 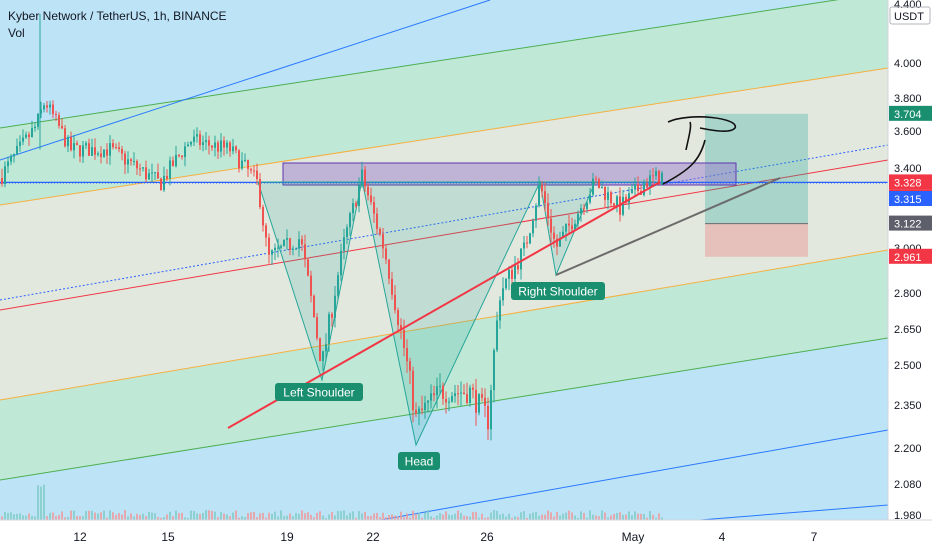 I want to click on head-label: Head, so click(x=419, y=462).